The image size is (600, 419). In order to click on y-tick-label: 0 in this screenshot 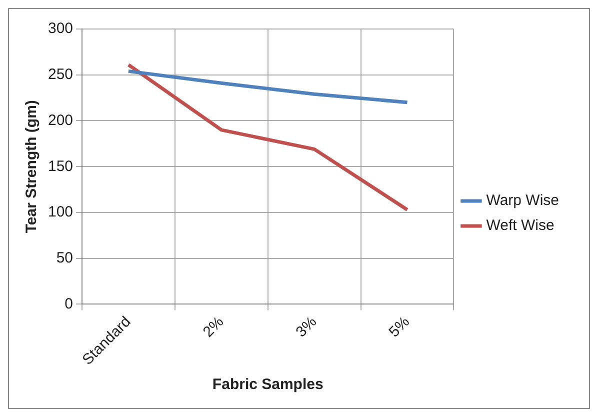, I will do `click(69, 303)`.